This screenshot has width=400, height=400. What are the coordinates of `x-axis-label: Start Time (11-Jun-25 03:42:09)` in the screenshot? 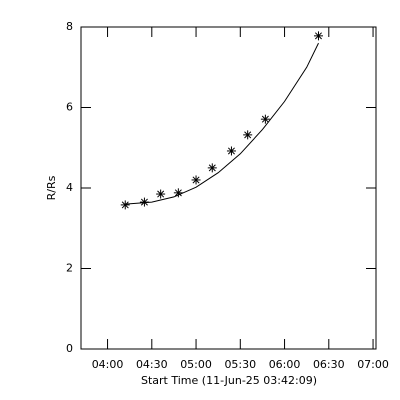 It's located at (229, 380).